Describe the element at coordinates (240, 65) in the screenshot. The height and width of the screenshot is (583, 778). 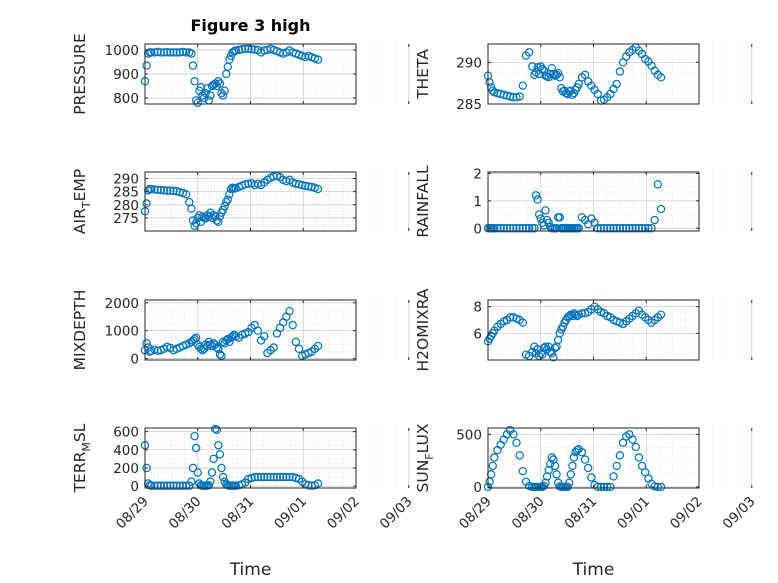
I see `subplot-pressure: 800 900 1000 PRESSURE Figure 3 high` at that location.